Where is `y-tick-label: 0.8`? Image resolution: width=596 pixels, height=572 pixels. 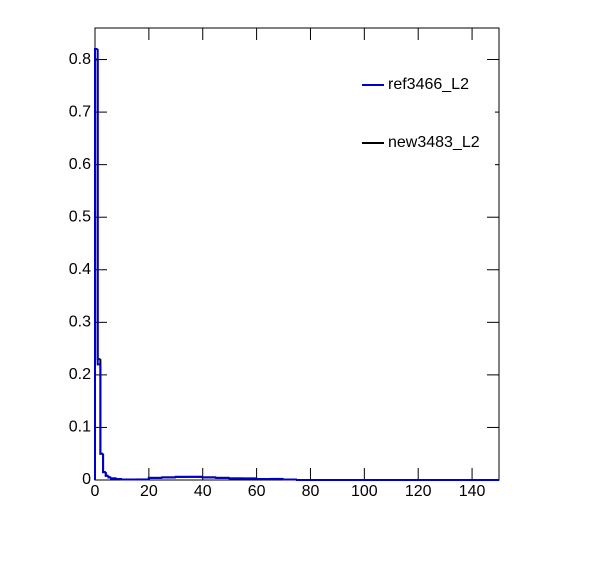
y-tick-label: 0.8 is located at coordinates (80, 59).